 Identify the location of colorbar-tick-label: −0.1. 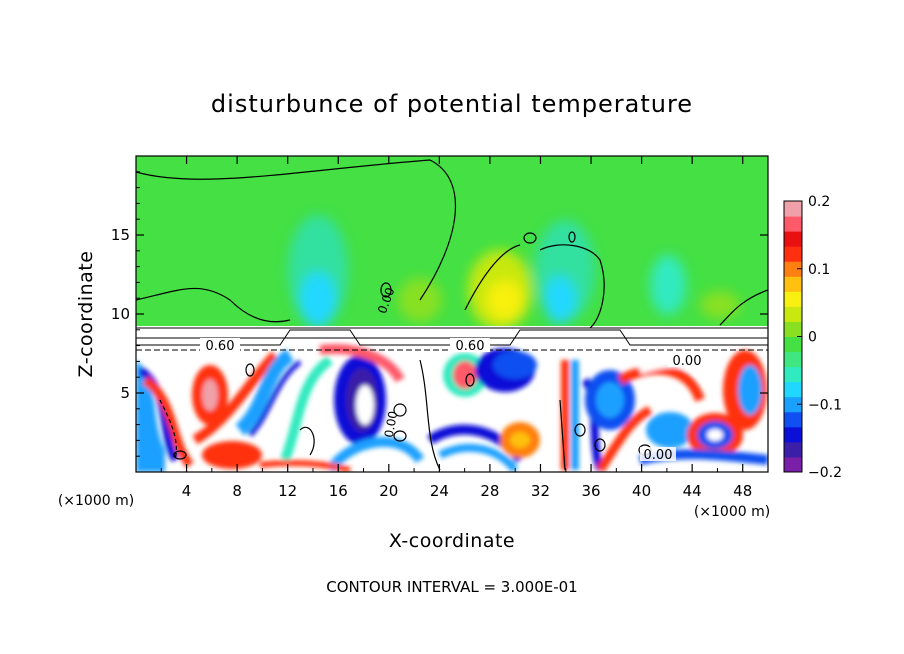
(825, 405).